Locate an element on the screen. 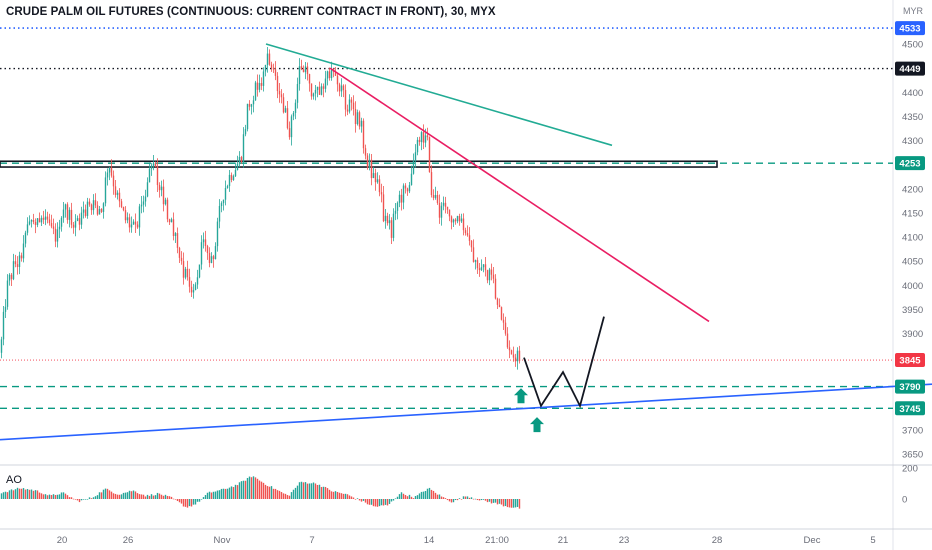  ao-indicator-label: AO is located at coordinates (14, 480).